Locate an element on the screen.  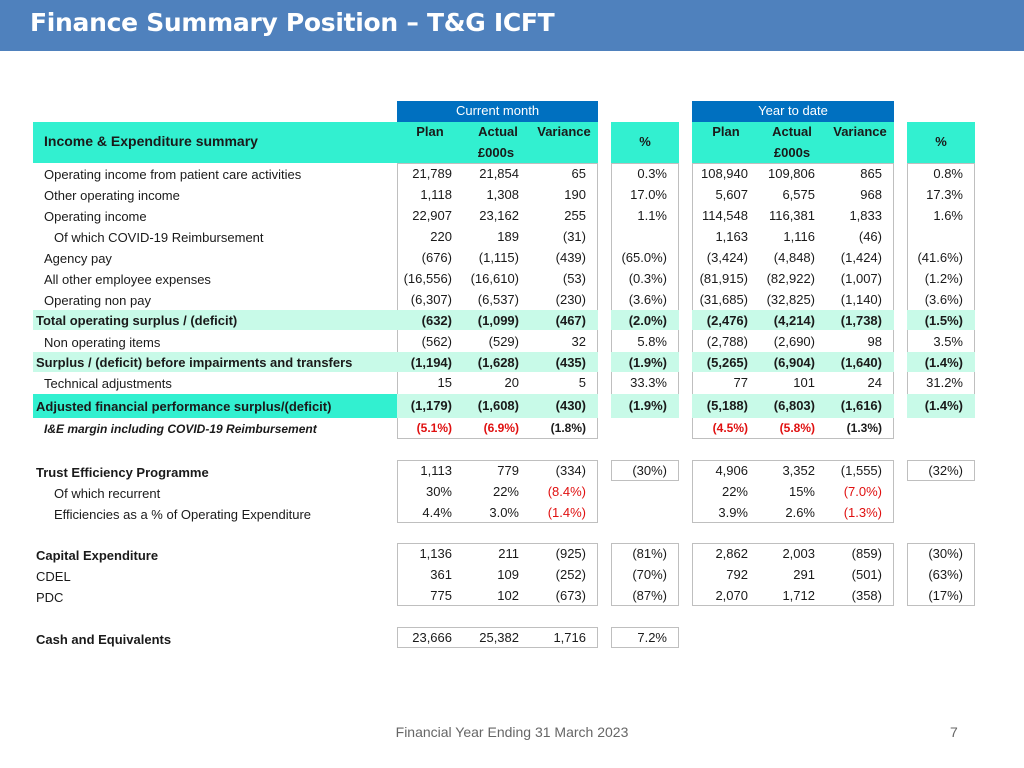
ie-cell: 0.3% is located at coordinates (652, 173).